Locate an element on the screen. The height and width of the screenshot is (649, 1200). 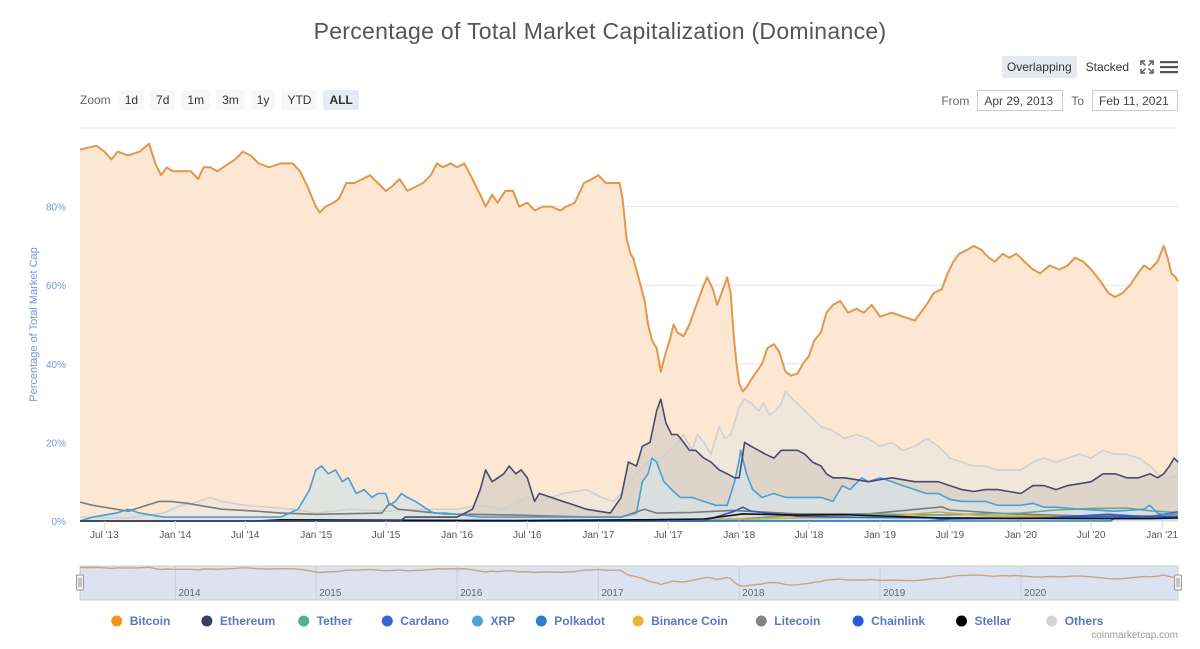
display-mode-toolbar: Overlapping Stacked is located at coordinates (1089, 67).